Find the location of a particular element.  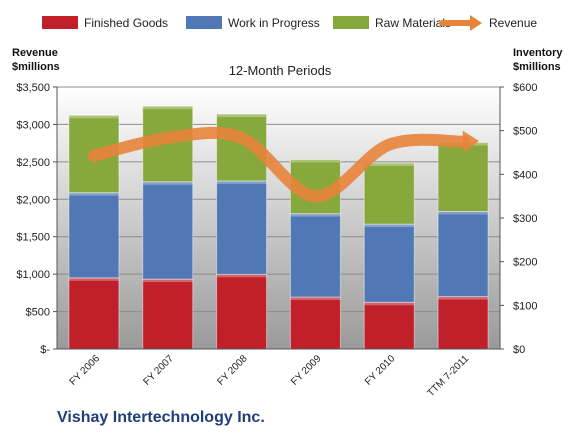

right-axis-tick-label: $500 is located at coordinates (525, 132).